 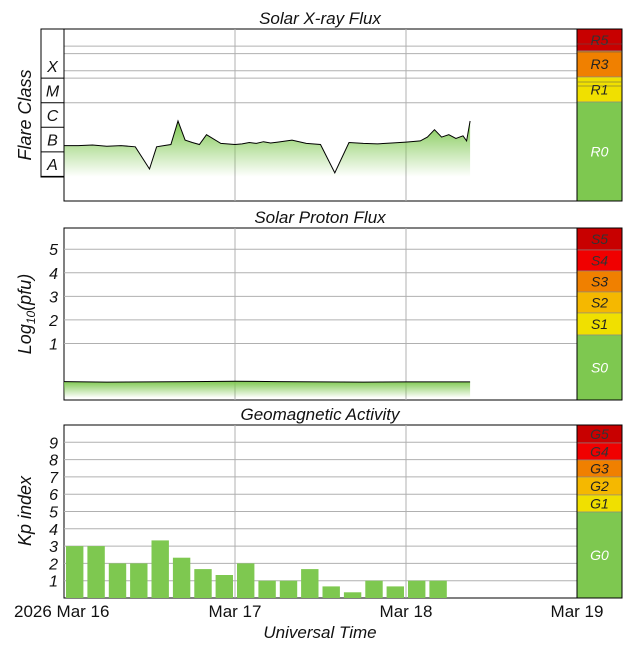 I want to click on scale-label: G4, so click(x=599, y=452).